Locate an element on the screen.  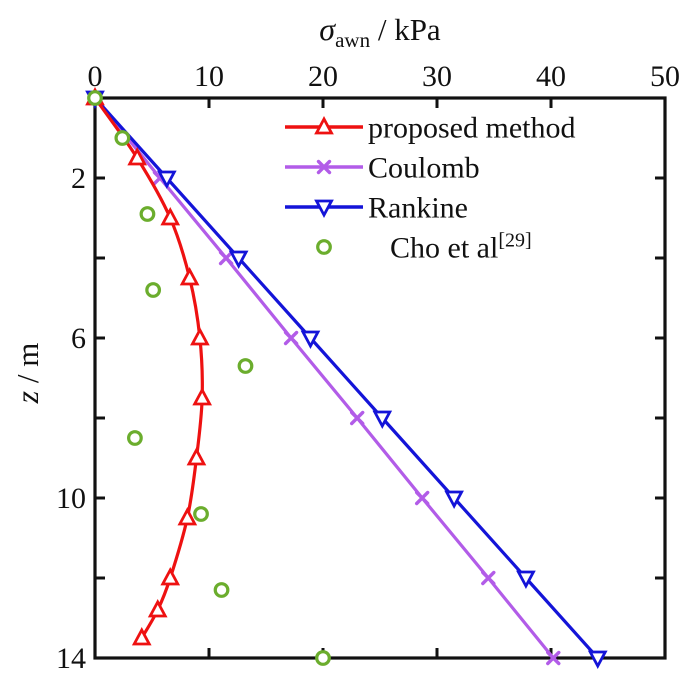
legend-label-text: Cho et al is located at coordinates (444, 248).